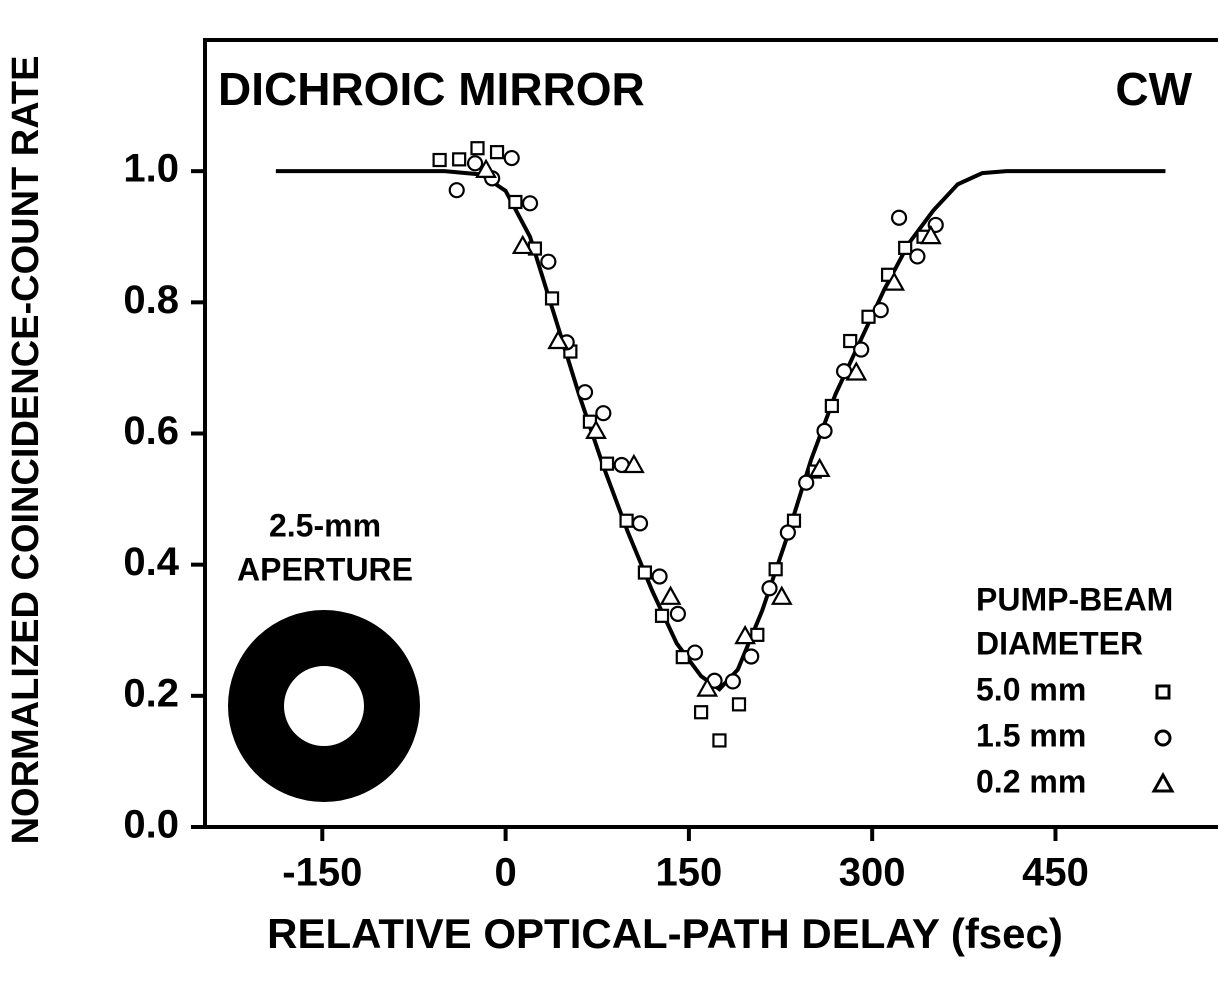 The width and height of the screenshot is (1220, 983). Describe the element at coordinates (689, 873) in the screenshot. I see `x-tick-label: 150` at that location.